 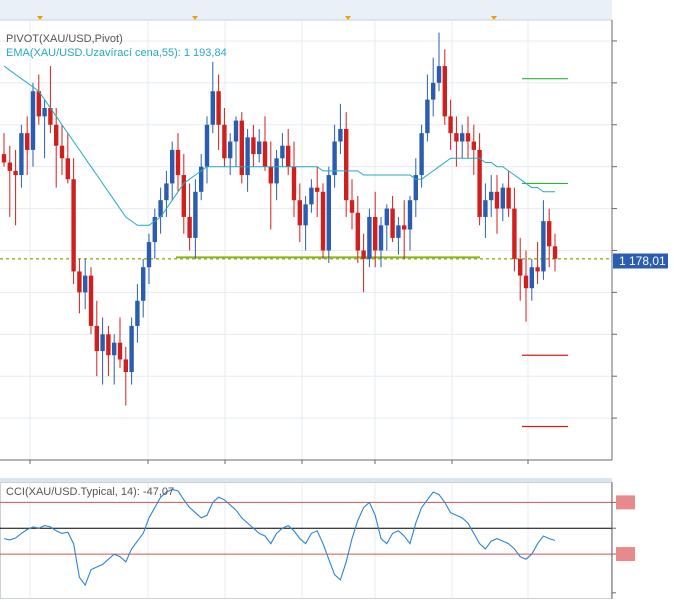 I want to click on cci-line, so click(x=279, y=537).